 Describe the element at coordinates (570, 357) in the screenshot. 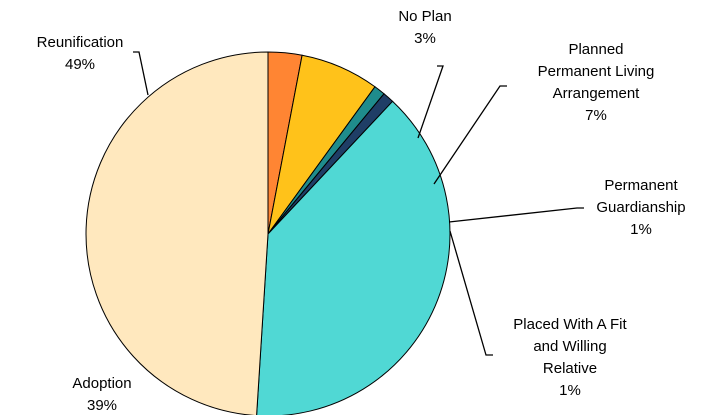

I see `label-placed-with-relative: Placed With A Fit and Willing Relative 1%` at that location.